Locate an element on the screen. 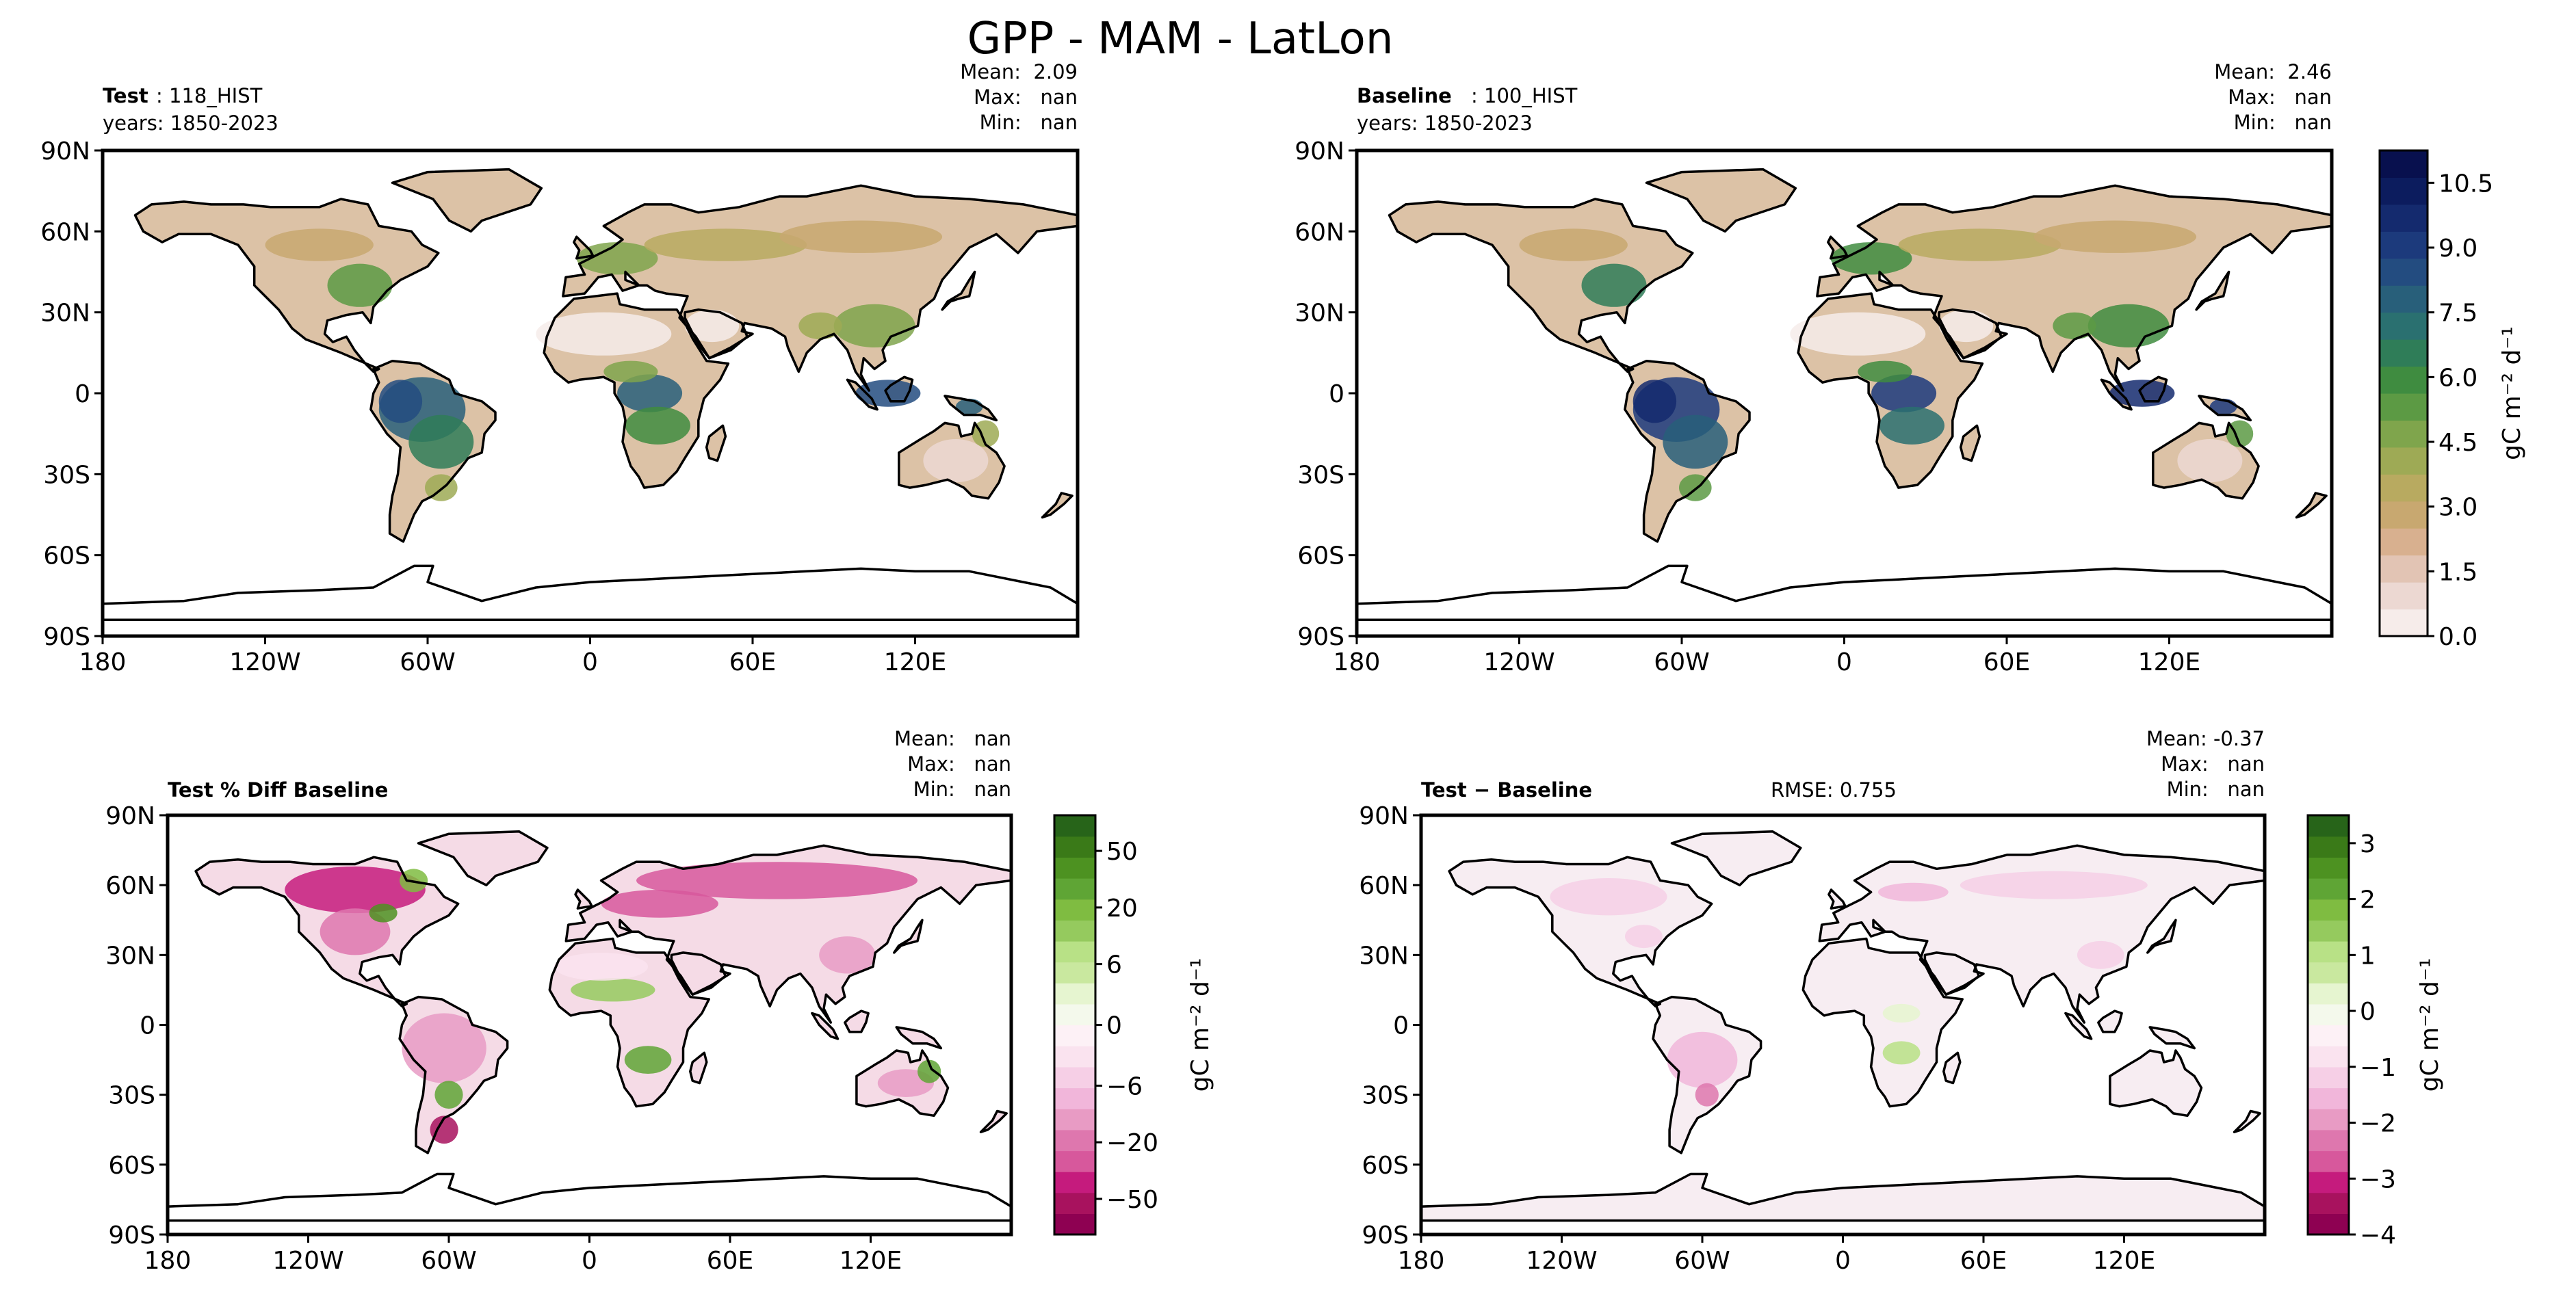  colorbar-diff: 3 2 1 0 −1 −2 −3 −4 gC m⁻² d⁻¹ is located at coordinates (2375, 1032).